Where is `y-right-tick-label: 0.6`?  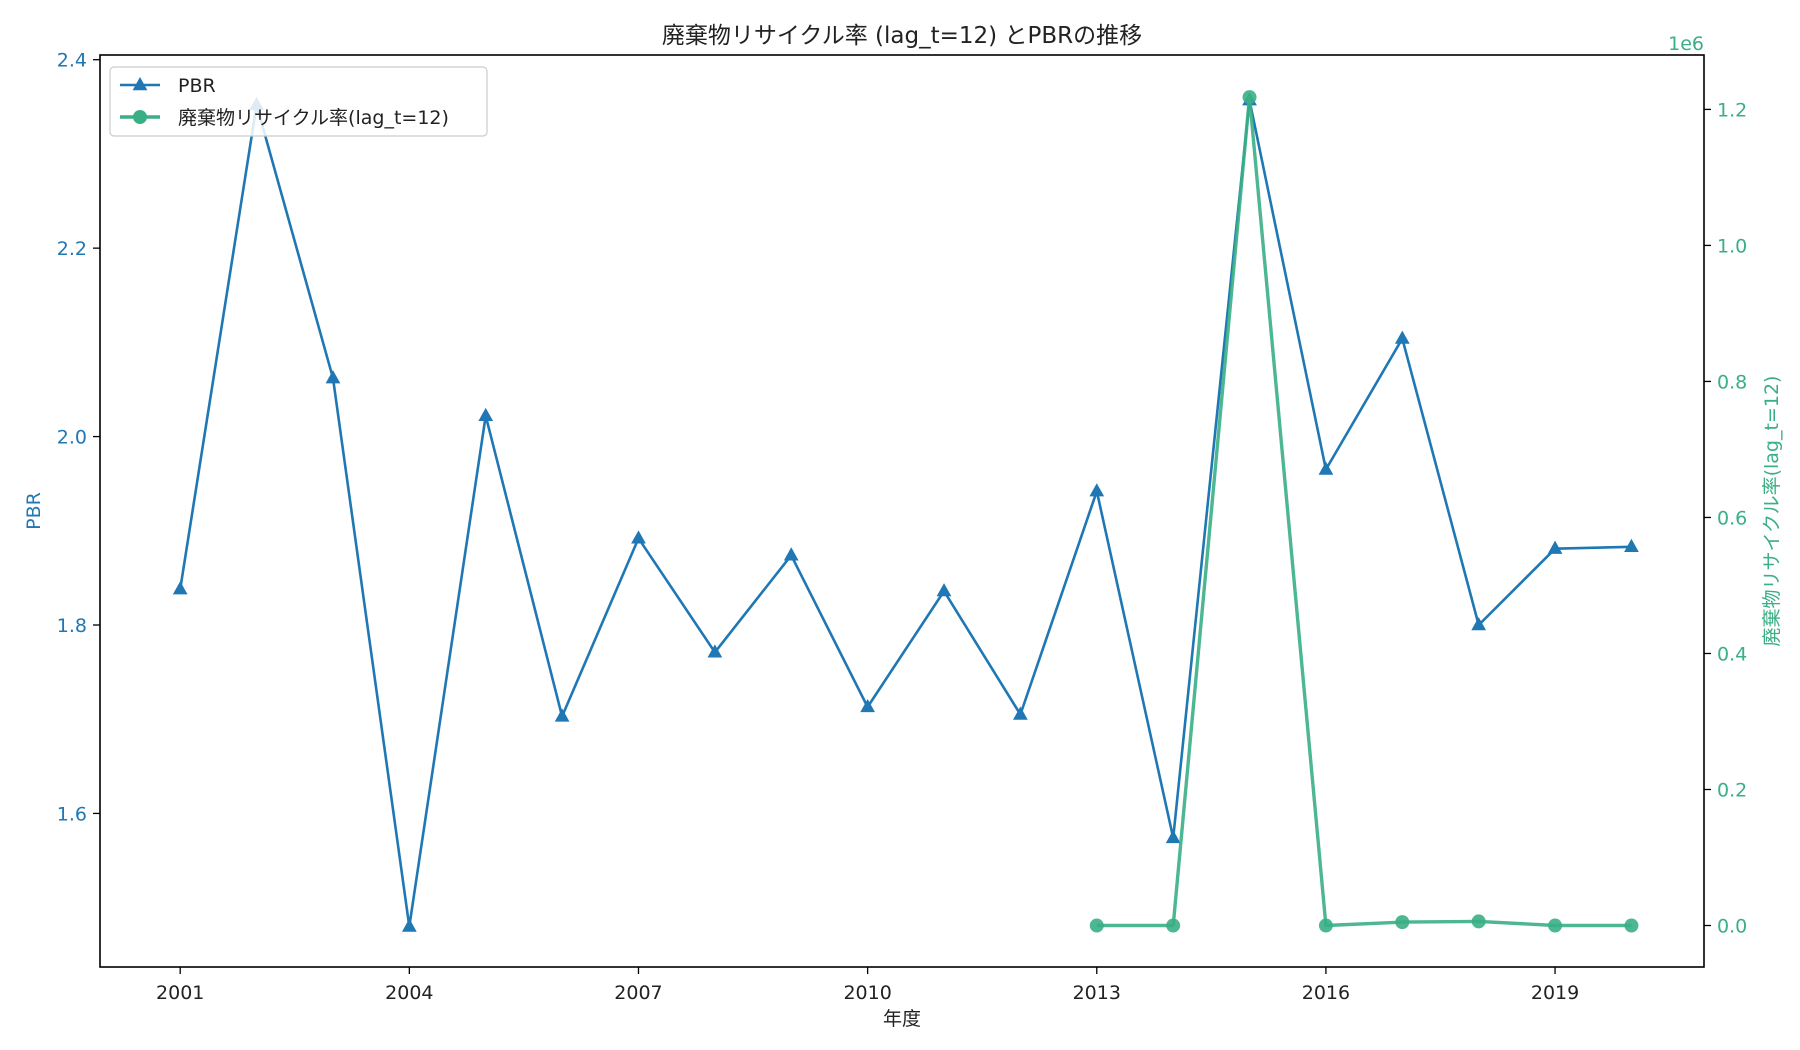
y-right-tick-label: 0.6 is located at coordinates (1732, 518).